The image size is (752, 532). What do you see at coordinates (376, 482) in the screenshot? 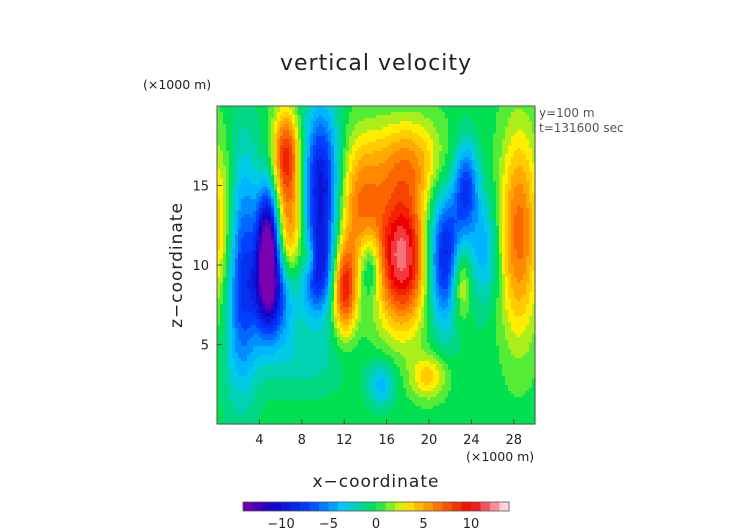
I see `x-axis-label: x−coordinate` at bounding box center [376, 482].